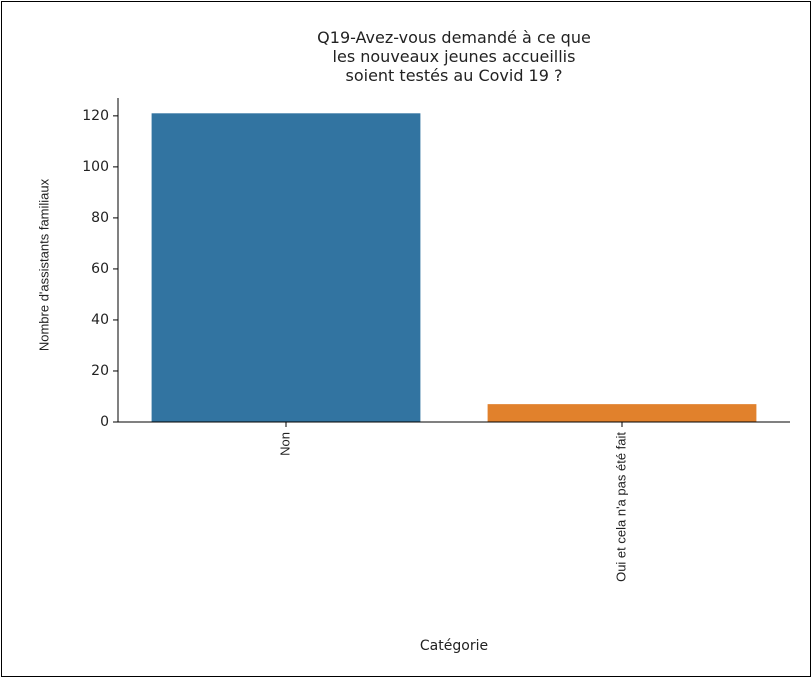 This screenshot has height=678, width=812. I want to click on y-tick-label: 120, so click(95, 116).